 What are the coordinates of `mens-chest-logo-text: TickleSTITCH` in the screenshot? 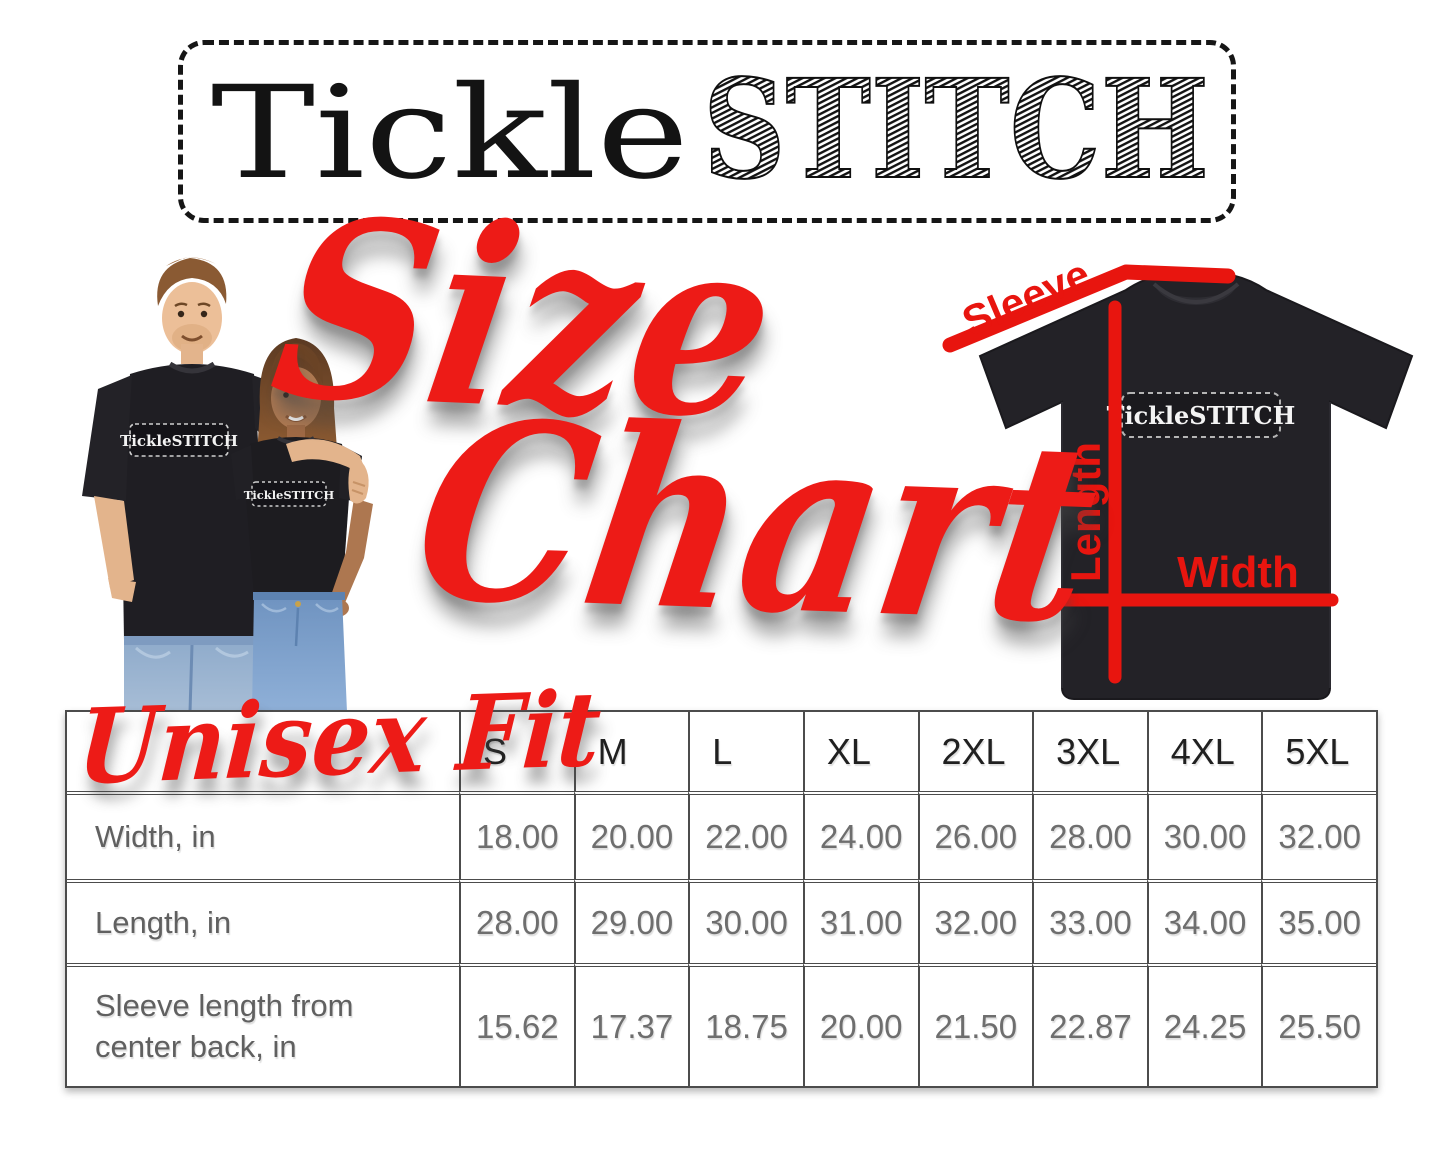 It's located at (179, 441).